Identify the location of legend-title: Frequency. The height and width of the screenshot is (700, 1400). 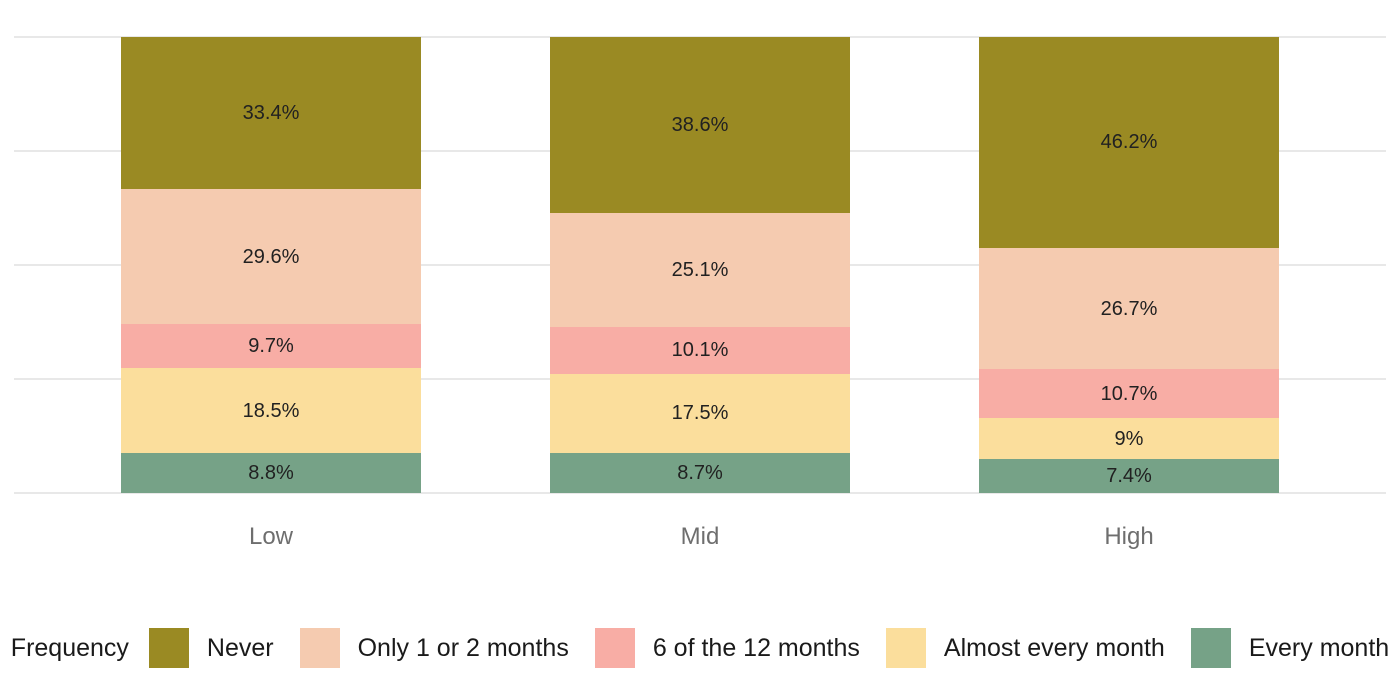
(69, 647).